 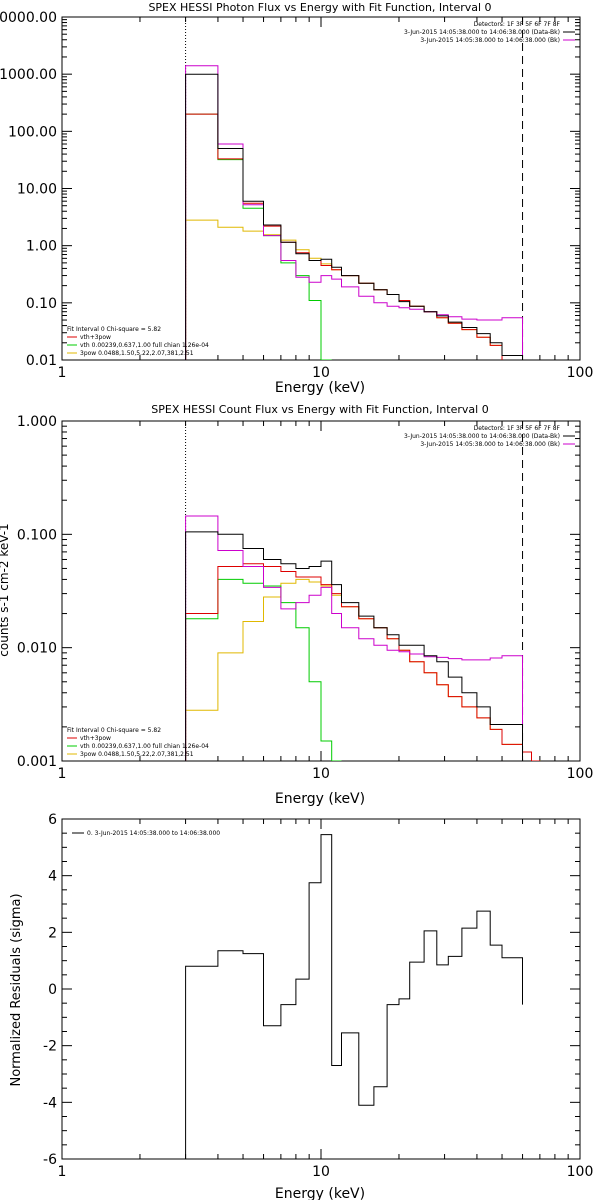 I want to click on photon-flux-xtick-label: 100, so click(x=580, y=373).